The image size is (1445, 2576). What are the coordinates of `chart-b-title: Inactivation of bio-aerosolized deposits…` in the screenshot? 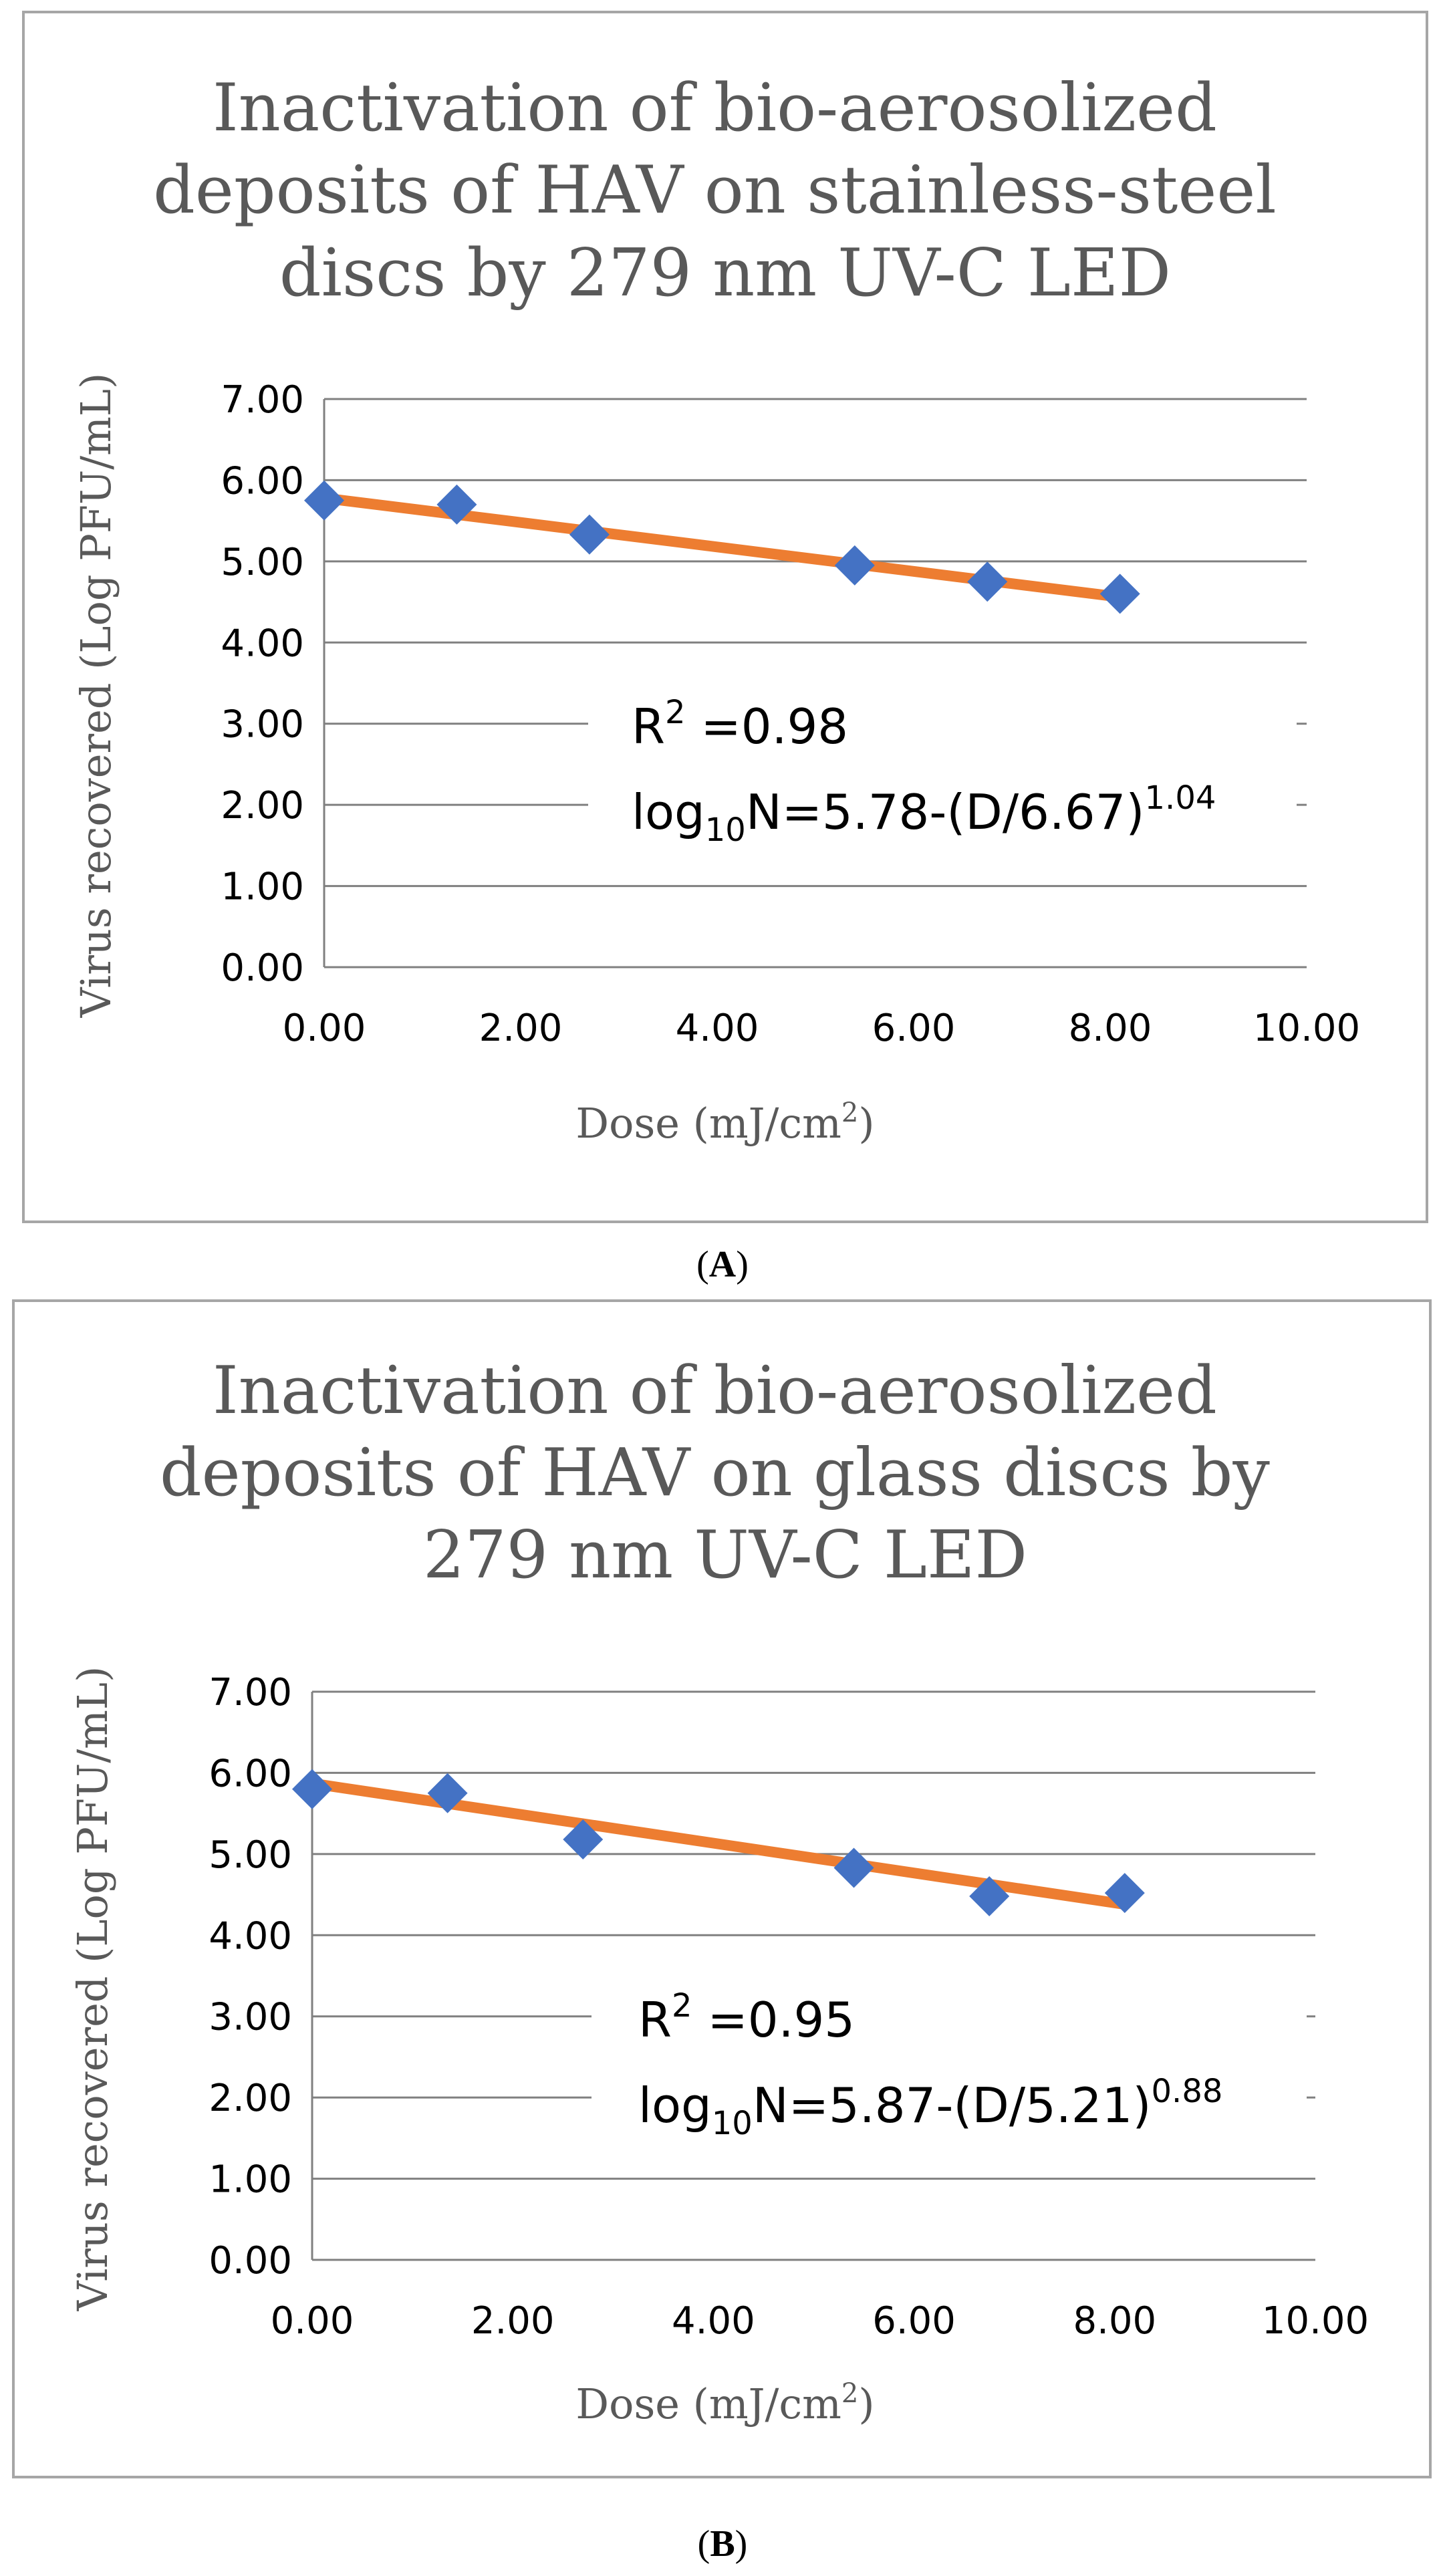 It's located at (725, 1473).